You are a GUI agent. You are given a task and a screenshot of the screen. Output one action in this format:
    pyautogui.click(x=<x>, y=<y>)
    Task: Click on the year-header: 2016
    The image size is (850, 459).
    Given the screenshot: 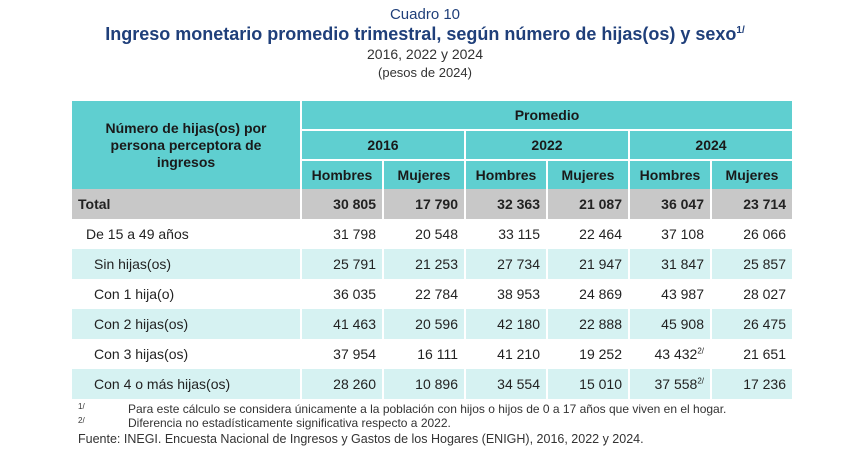 What is the action you would take?
    pyautogui.click(x=383, y=146)
    